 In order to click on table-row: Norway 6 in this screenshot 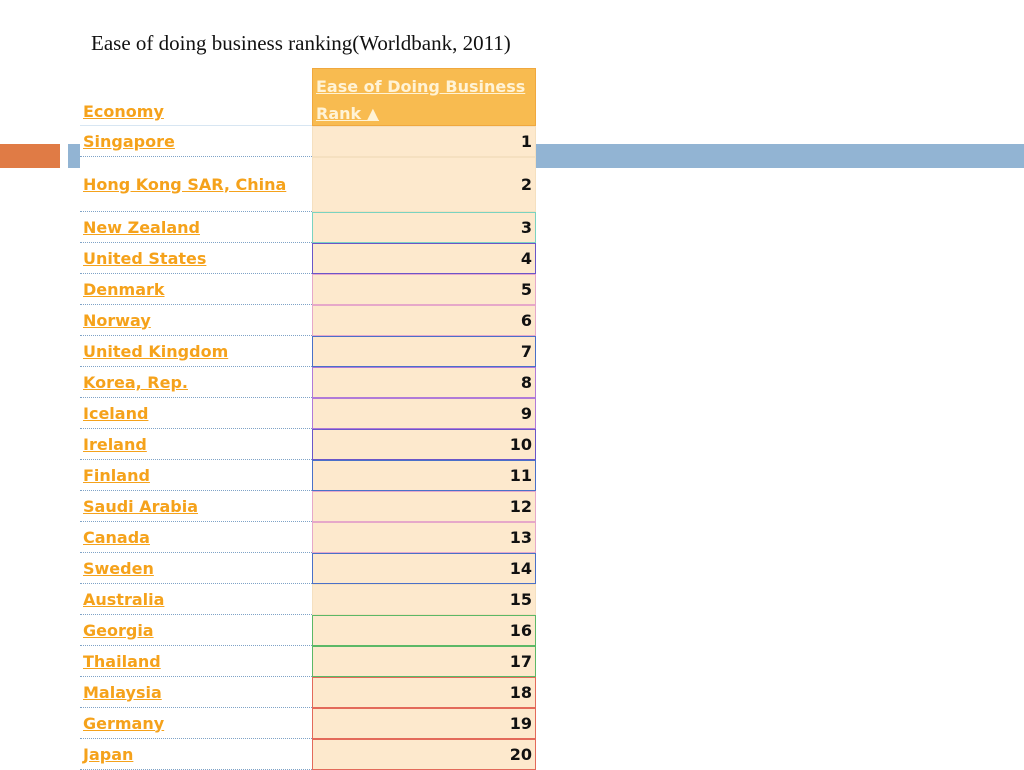, I will do `click(309, 320)`.